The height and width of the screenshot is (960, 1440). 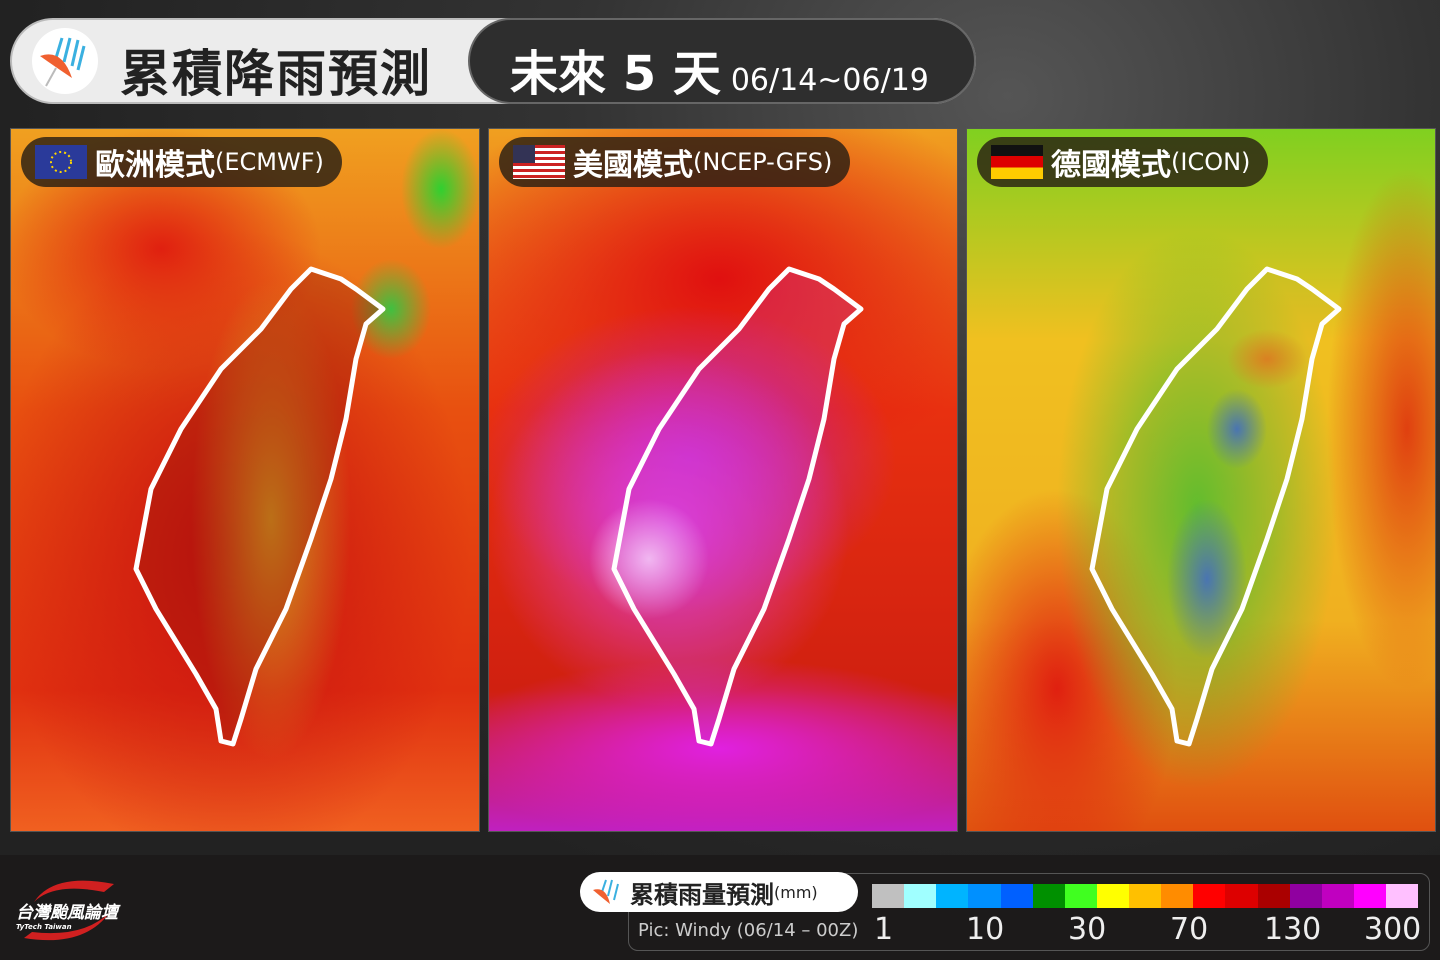 I want to click on brand-sub: TyTech Taiwan, so click(x=44, y=927).